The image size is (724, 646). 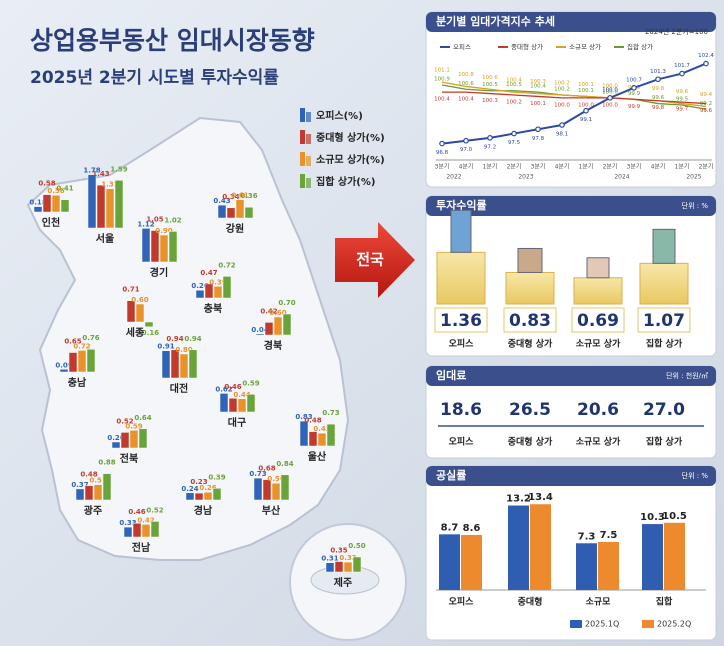 What do you see at coordinates (115, 438) in the screenshot?
I see `region-value-label: 0.20` at bounding box center [115, 438].